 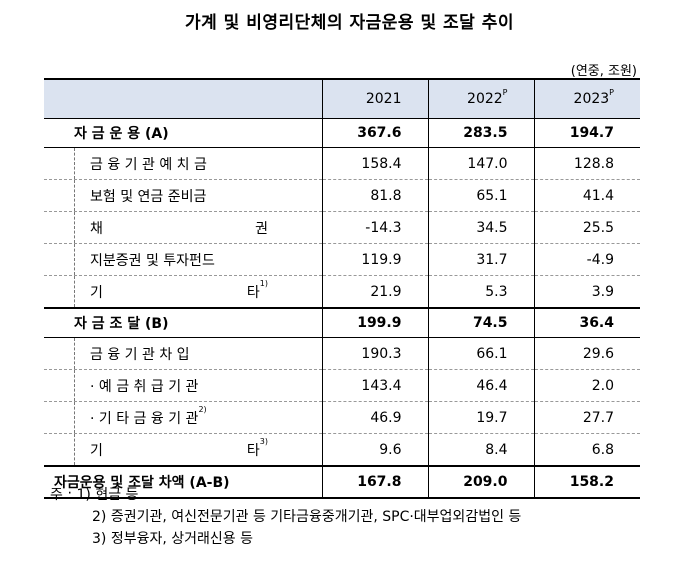 What do you see at coordinates (480, 292) in the screenshot?
I see `cell: 5.3` at bounding box center [480, 292].